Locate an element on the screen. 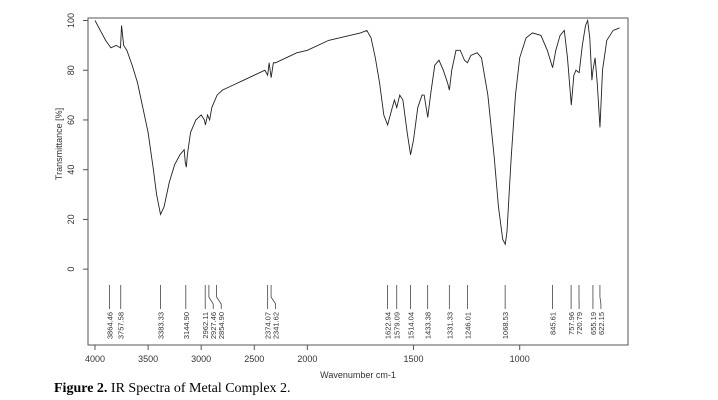 The image size is (718, 400). peak-label: 655.19 is located at coordinates (593, 323).